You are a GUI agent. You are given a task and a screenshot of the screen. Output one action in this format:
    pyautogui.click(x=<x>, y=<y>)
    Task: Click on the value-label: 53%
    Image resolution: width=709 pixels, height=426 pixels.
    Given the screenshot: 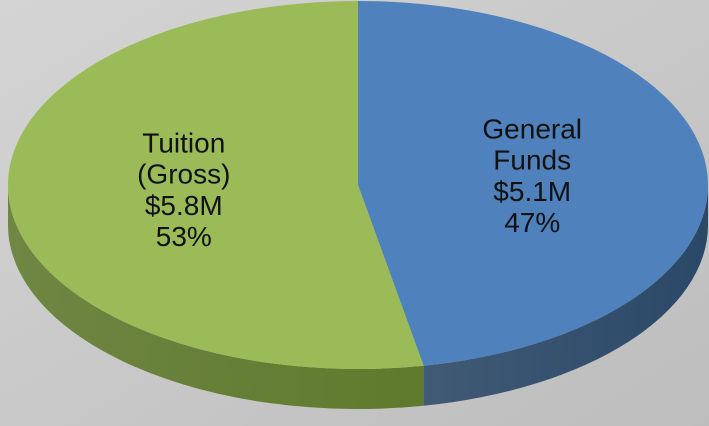 What is the action you would take?
    pyautogui.click(x=184, y=236)
    